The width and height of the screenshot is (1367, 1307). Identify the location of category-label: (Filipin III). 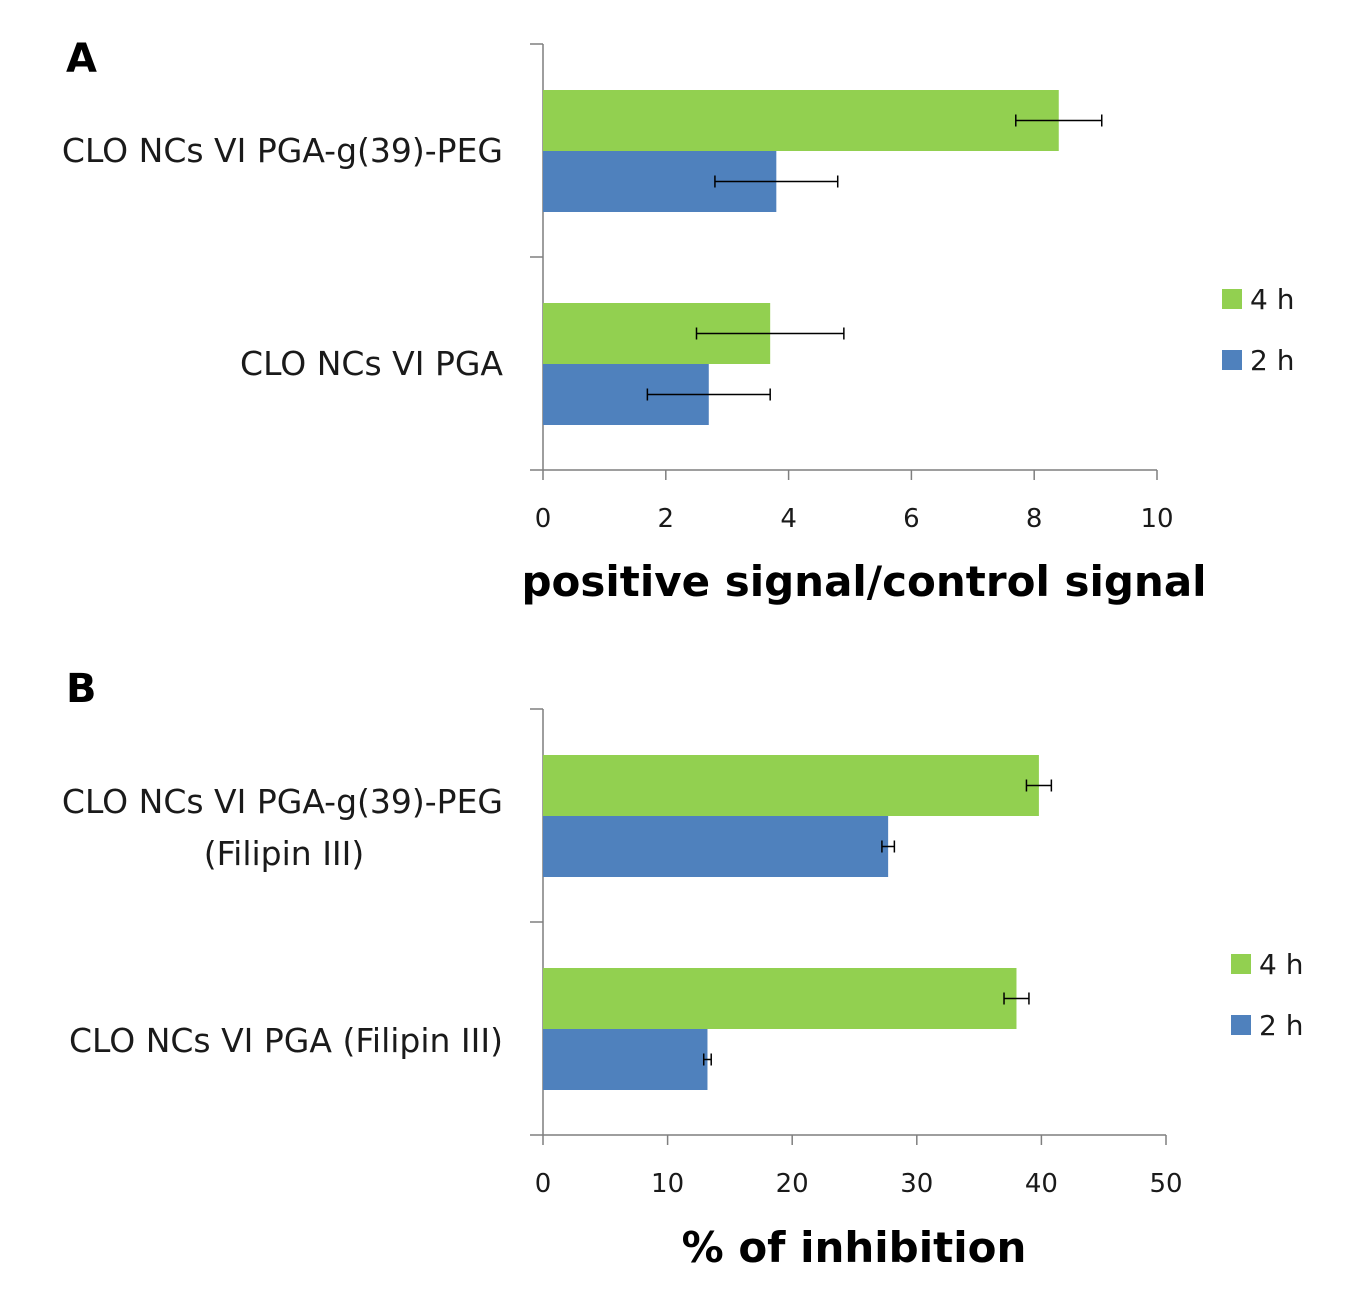
(284, 853).